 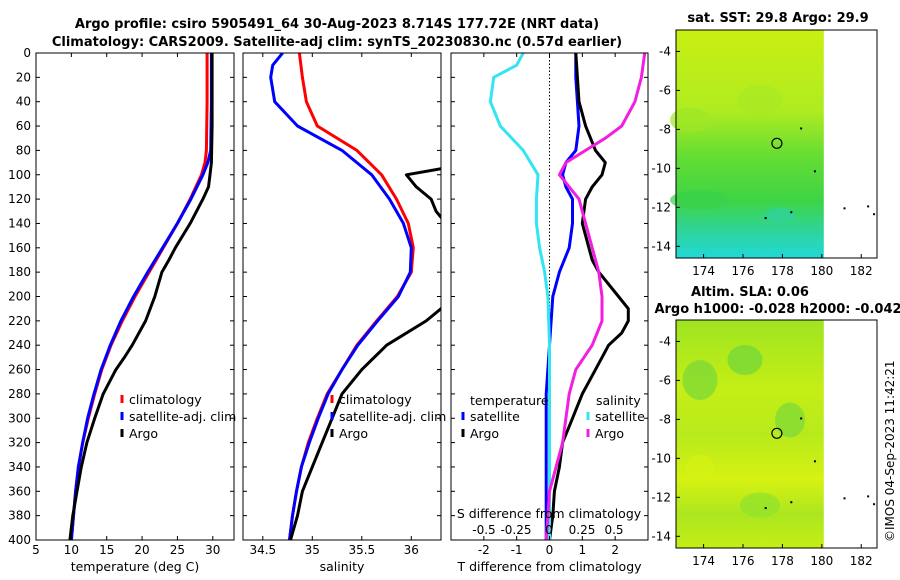 What do you see at coordinates (135, 566) in the screenshot?
I see `x-axis-label: temperature (deg C)` at bounding box center [135, 566].